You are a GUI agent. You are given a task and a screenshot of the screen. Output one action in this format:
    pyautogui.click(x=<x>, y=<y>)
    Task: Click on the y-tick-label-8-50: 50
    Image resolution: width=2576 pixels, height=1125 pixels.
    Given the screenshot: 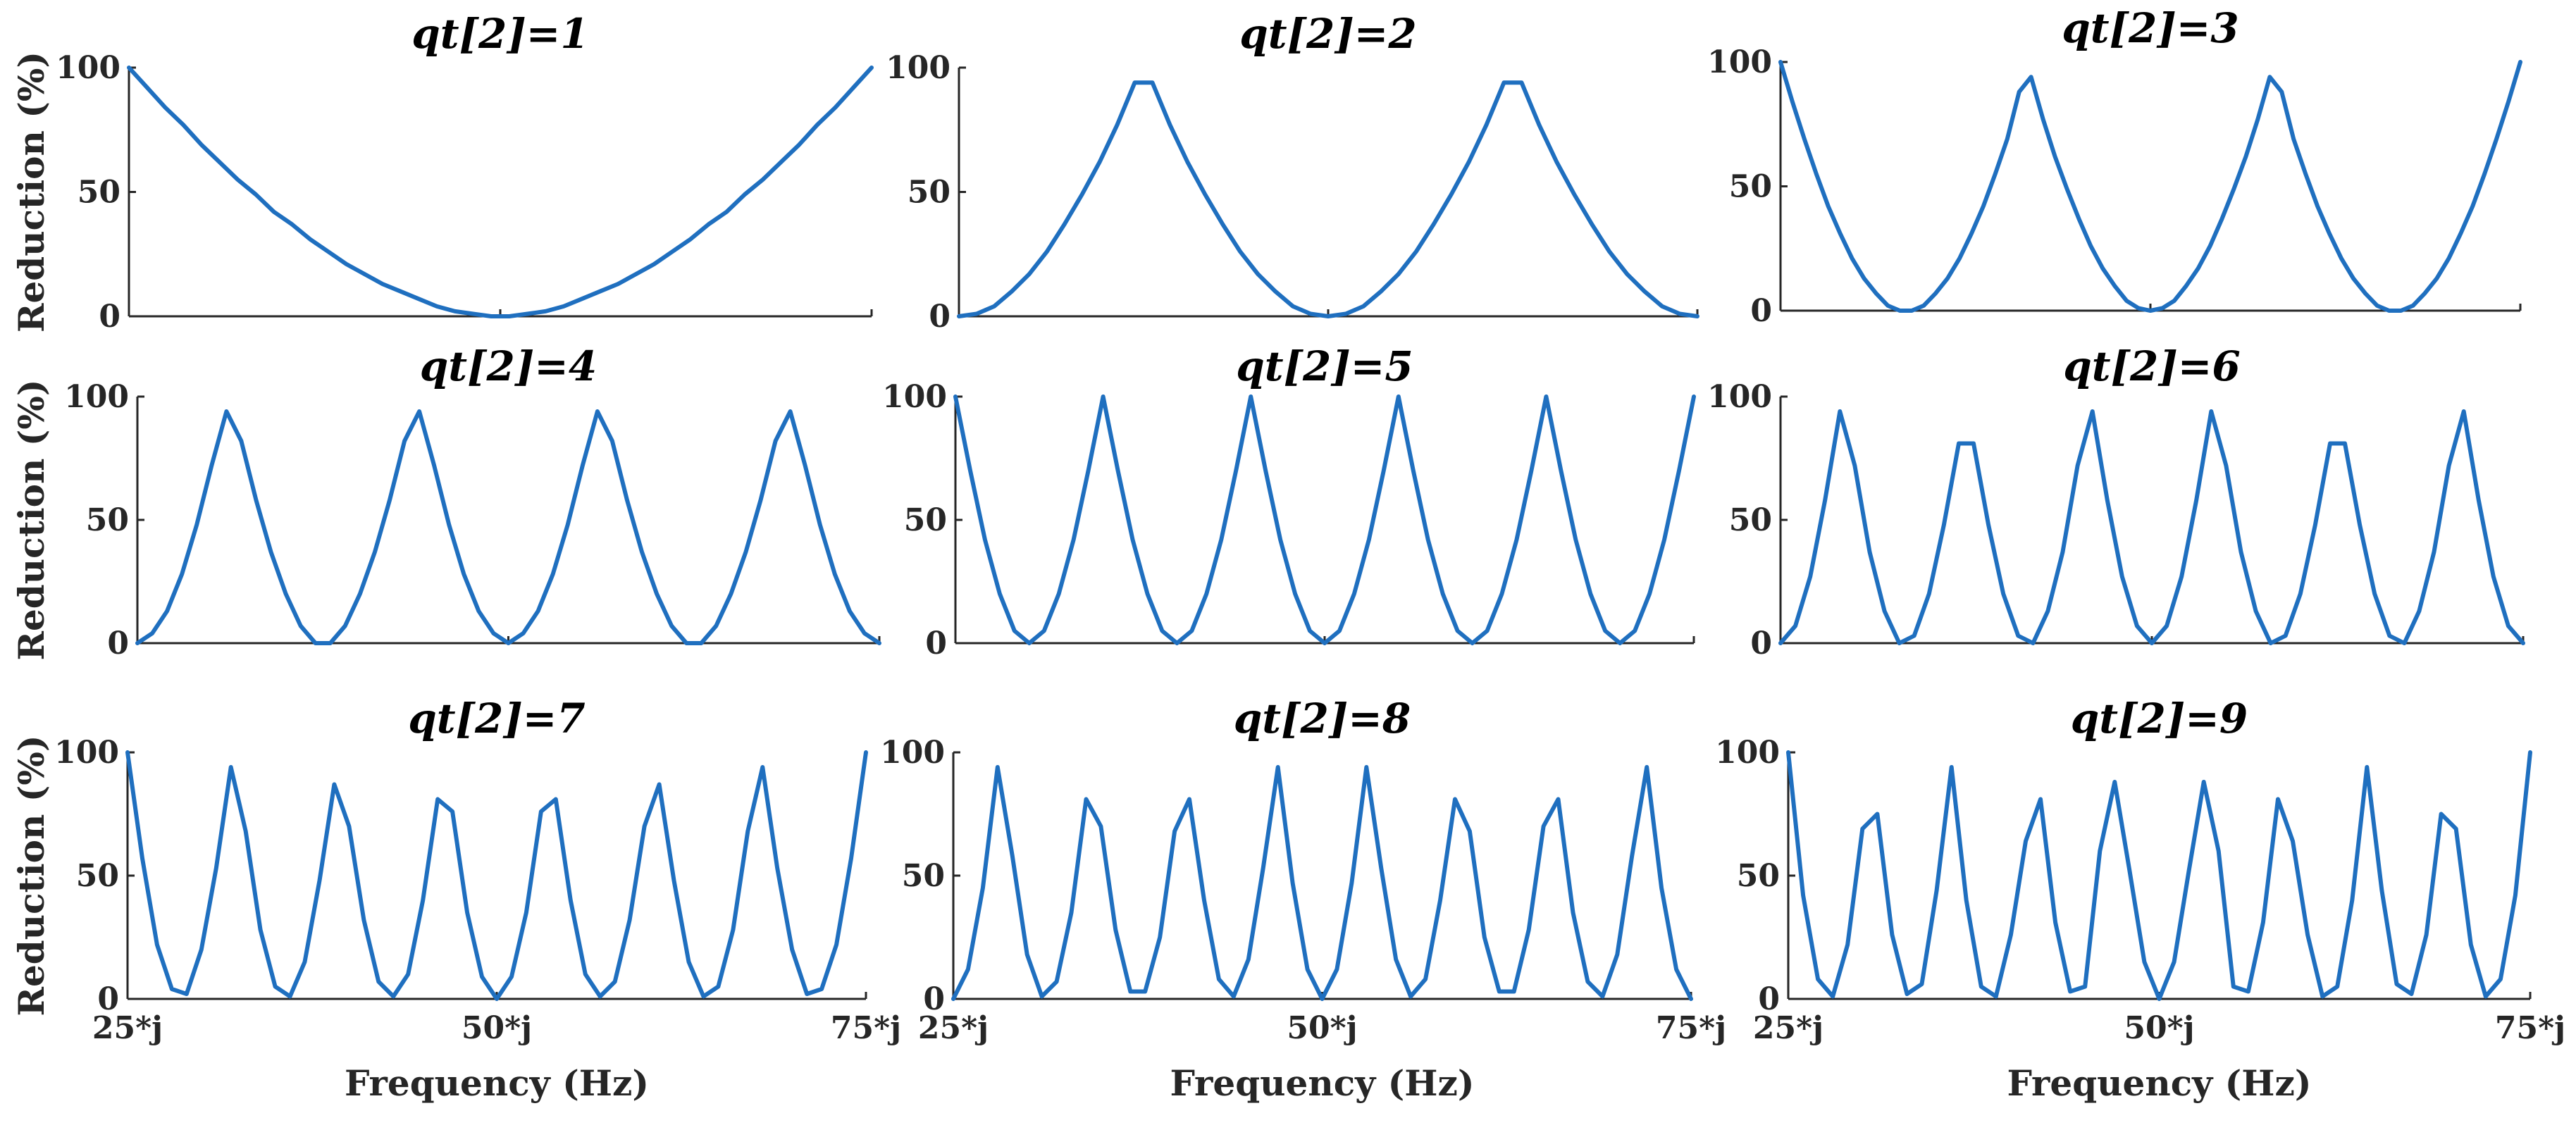 What is the action you would take?
    pyautogui.click(x=923, y=876)
    